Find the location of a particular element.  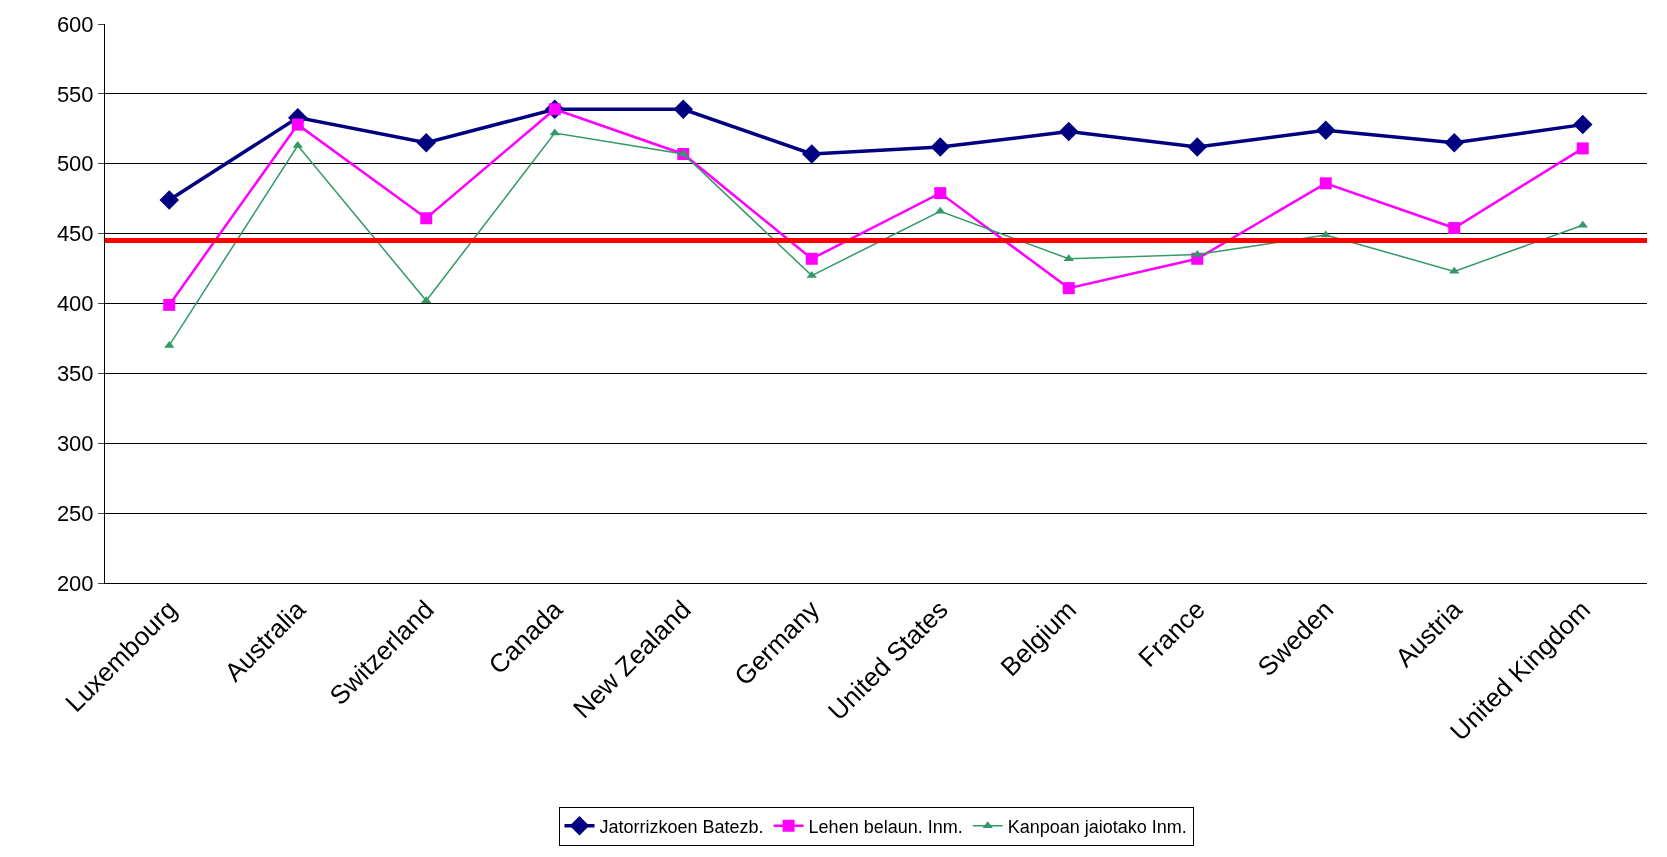

y-tick-label: 200 is located at coordinates (75, 583).